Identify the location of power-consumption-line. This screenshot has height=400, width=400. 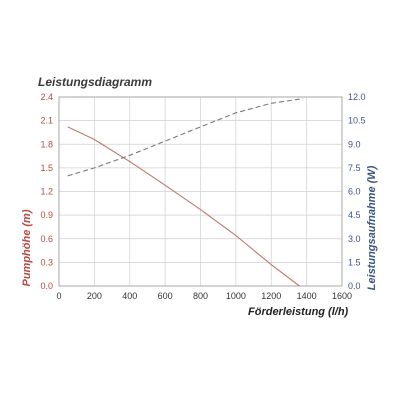
(185, 137).